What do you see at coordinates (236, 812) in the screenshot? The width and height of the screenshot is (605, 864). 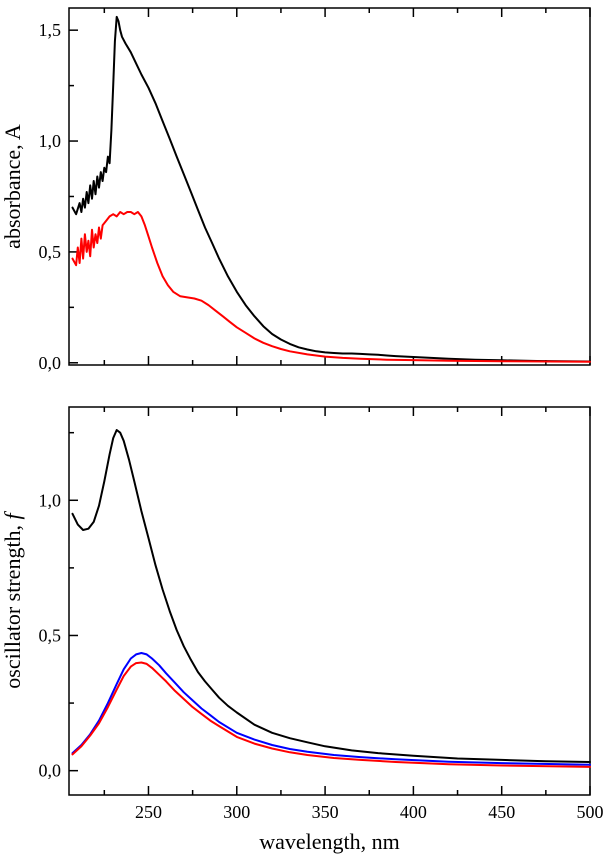 I see `x-tick-label: 300` at bounding box center [236, 812].